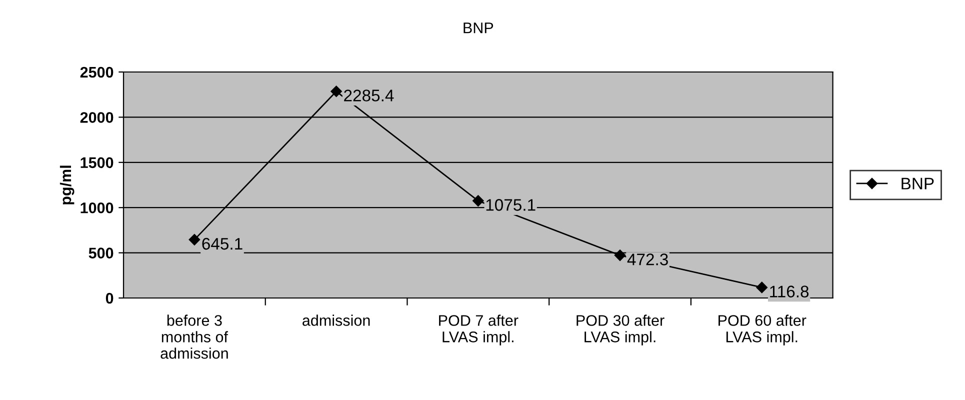 The width and height of the screenshot is (965, 400). Describe the element at coordinates (762, 330) in the screenshot. I see `x-tick-label: POD 60 after LVAS impl.` at that location.